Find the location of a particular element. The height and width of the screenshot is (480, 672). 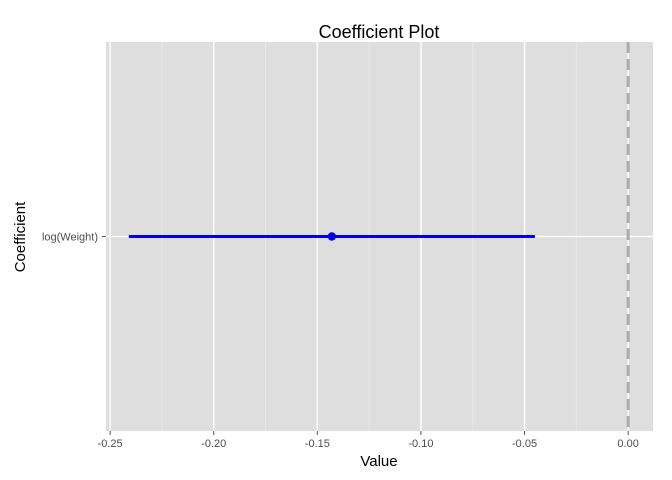

y-axis-labels: log(Weight) is located at coordinates (74, 238).